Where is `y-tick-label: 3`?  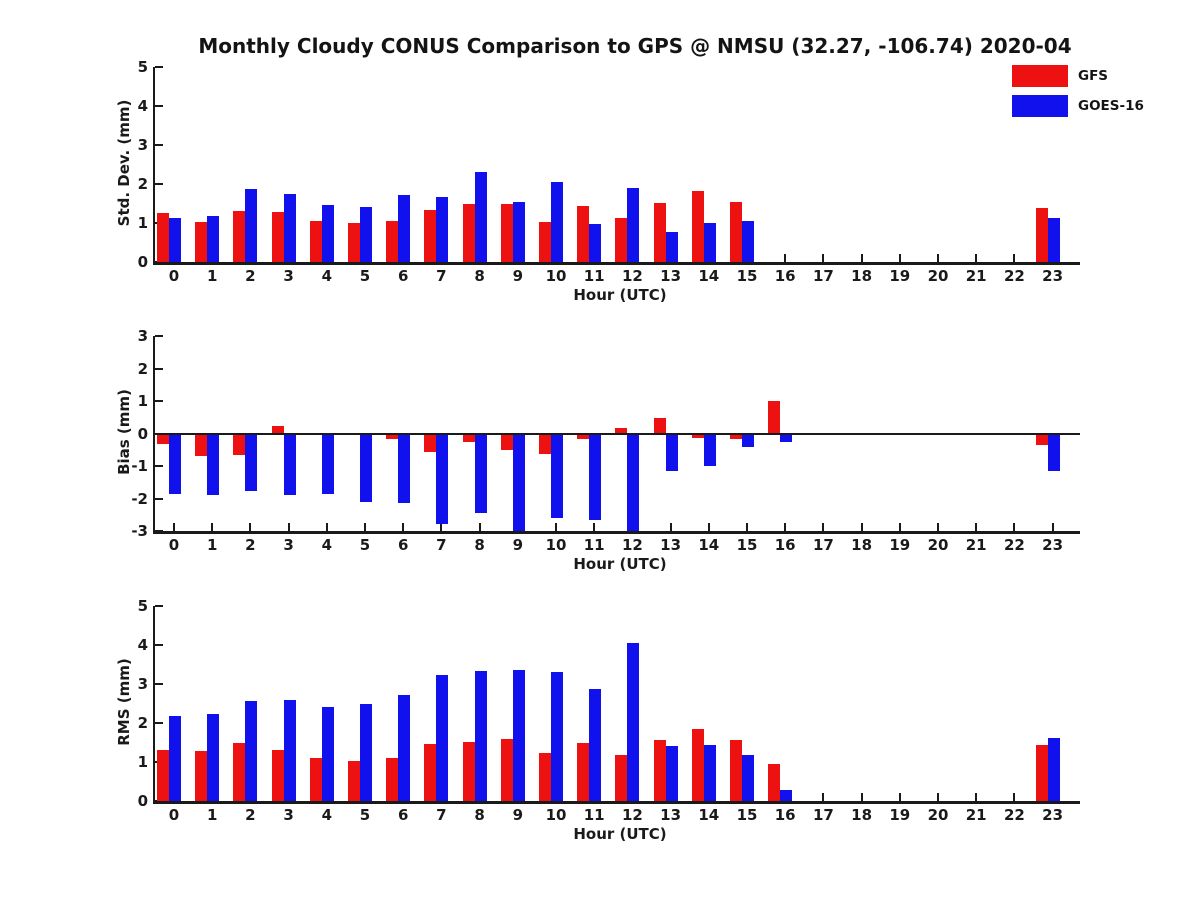 y-tick-label: 3 is located at coordinates (142, 145).